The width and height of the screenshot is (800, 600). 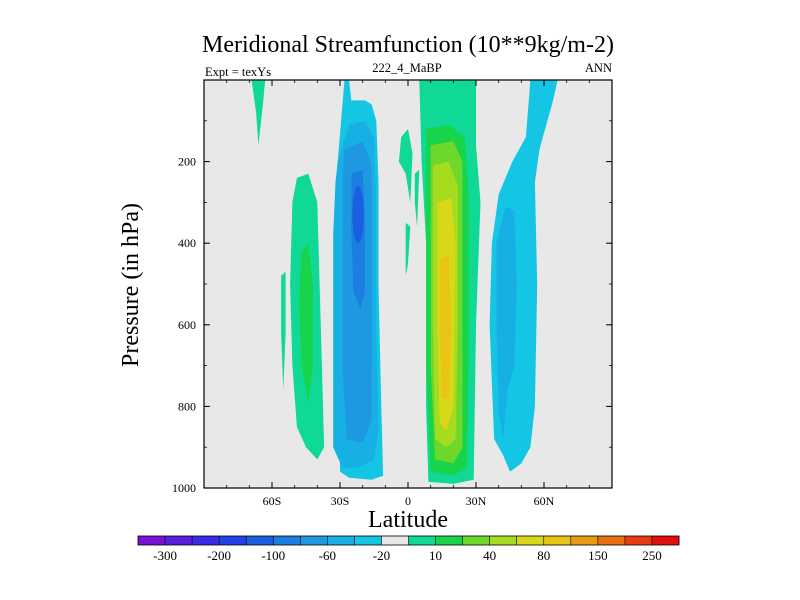 What do you see at coordinates (407, 68) in the screenshot?
I see `subtitle-center: 222_4_MaBP` at bounding box center [407, 68].